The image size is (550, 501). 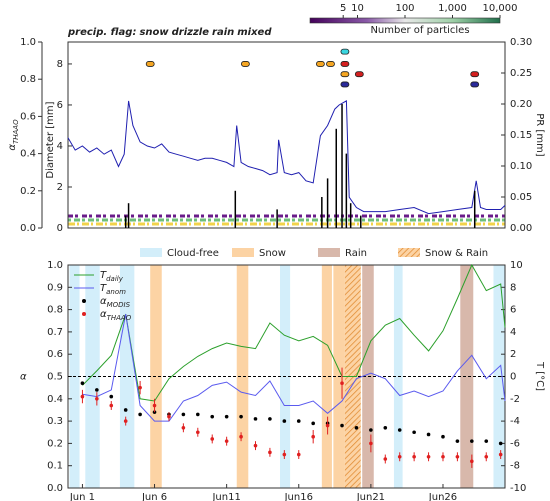 I want to click on alpha-tick-label: 0.0, so click(x=28, y=228).